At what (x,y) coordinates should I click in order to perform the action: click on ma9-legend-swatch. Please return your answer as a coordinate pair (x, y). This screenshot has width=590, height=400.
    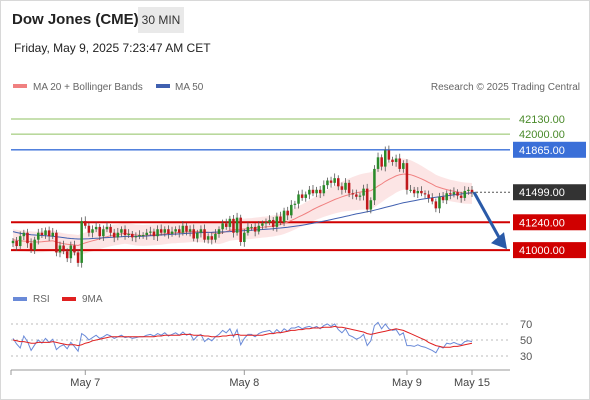
    Looking at the image, I should click on (69, 299).